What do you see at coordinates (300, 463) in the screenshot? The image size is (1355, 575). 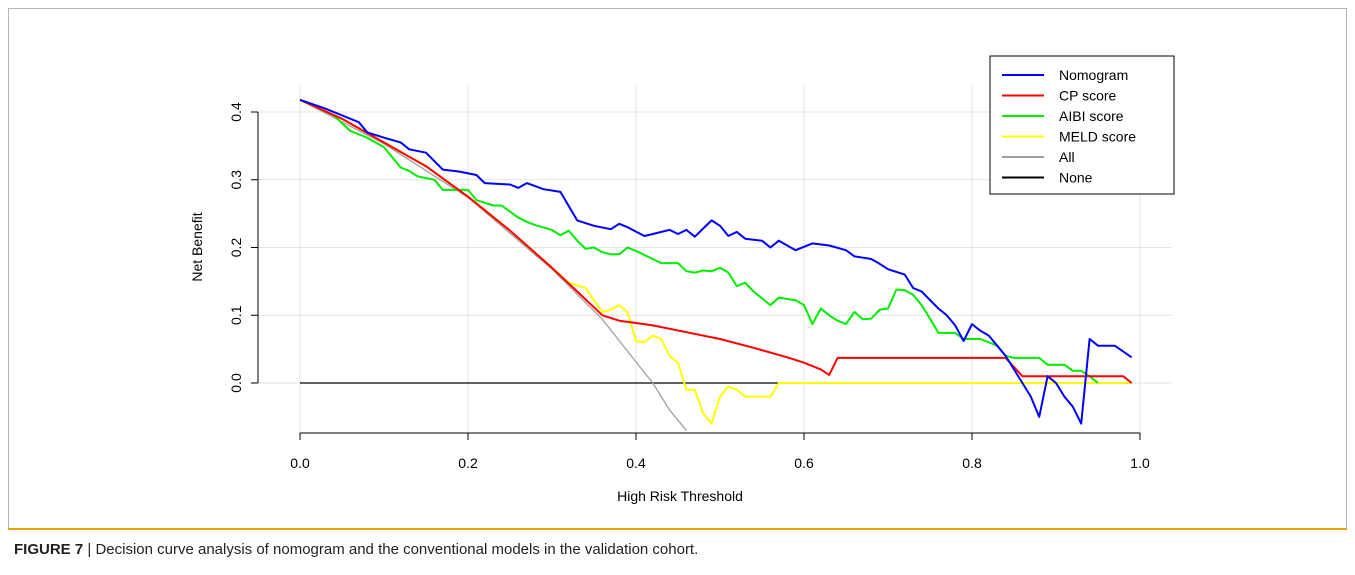 I see `x-tick-label: 0.0` at bounding box center [300, 463].